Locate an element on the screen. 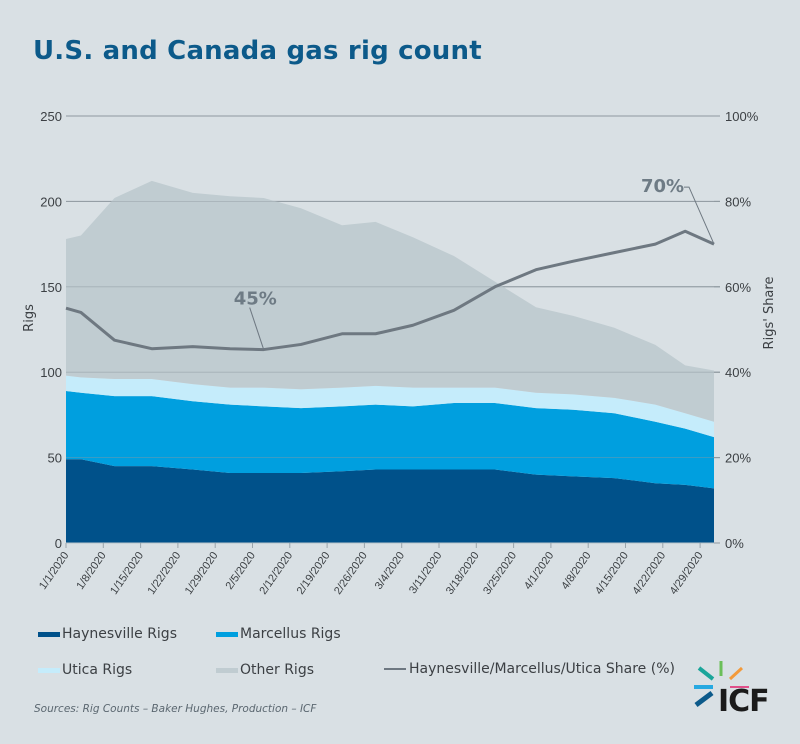  legend-label-utica: Utica Rigs is located at coordinates (97, 670).